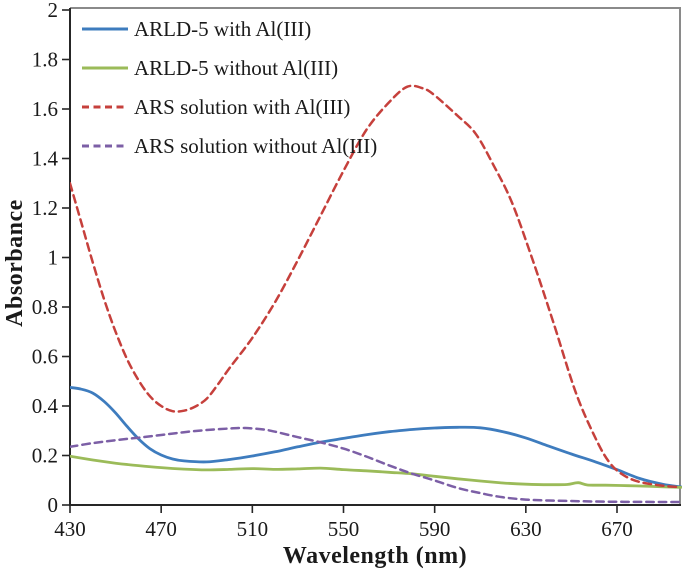  Describe the element at coordinates (253, 529) in the screenshot. I see `x-tick-label: 510` at that location.